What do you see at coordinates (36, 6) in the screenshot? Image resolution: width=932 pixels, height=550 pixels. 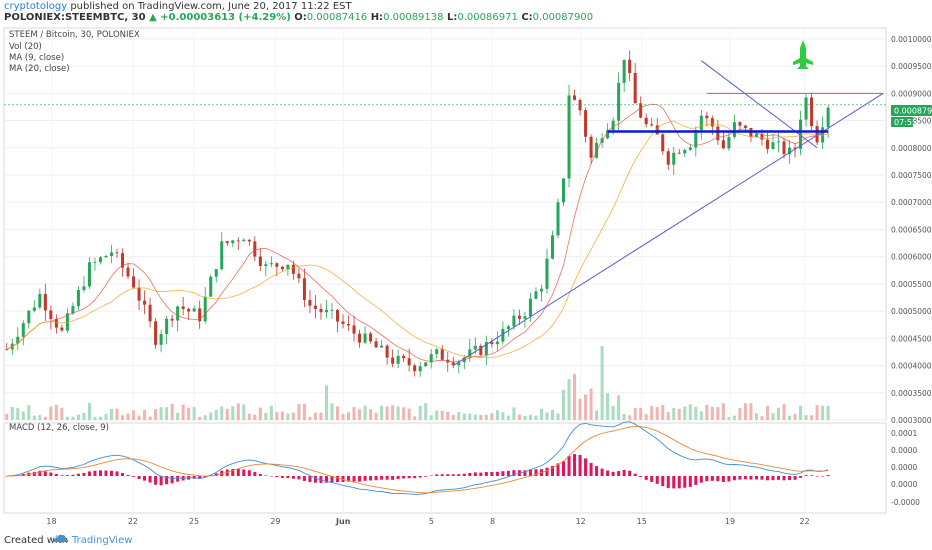 I see `author-link: cryptotology` at bounding box center [36, 6].